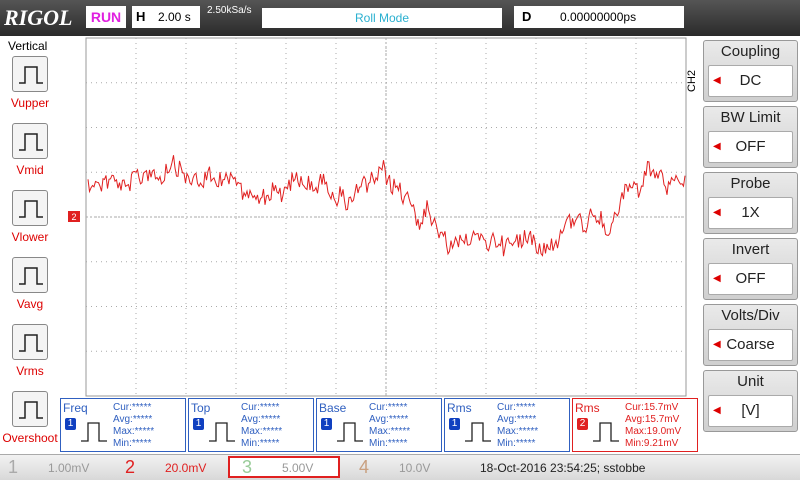 This screenshot has width=800, height=480. Describe the element at coordinates (750, 117) in the screenshot. I see `button-label: BW Limit` at that location.